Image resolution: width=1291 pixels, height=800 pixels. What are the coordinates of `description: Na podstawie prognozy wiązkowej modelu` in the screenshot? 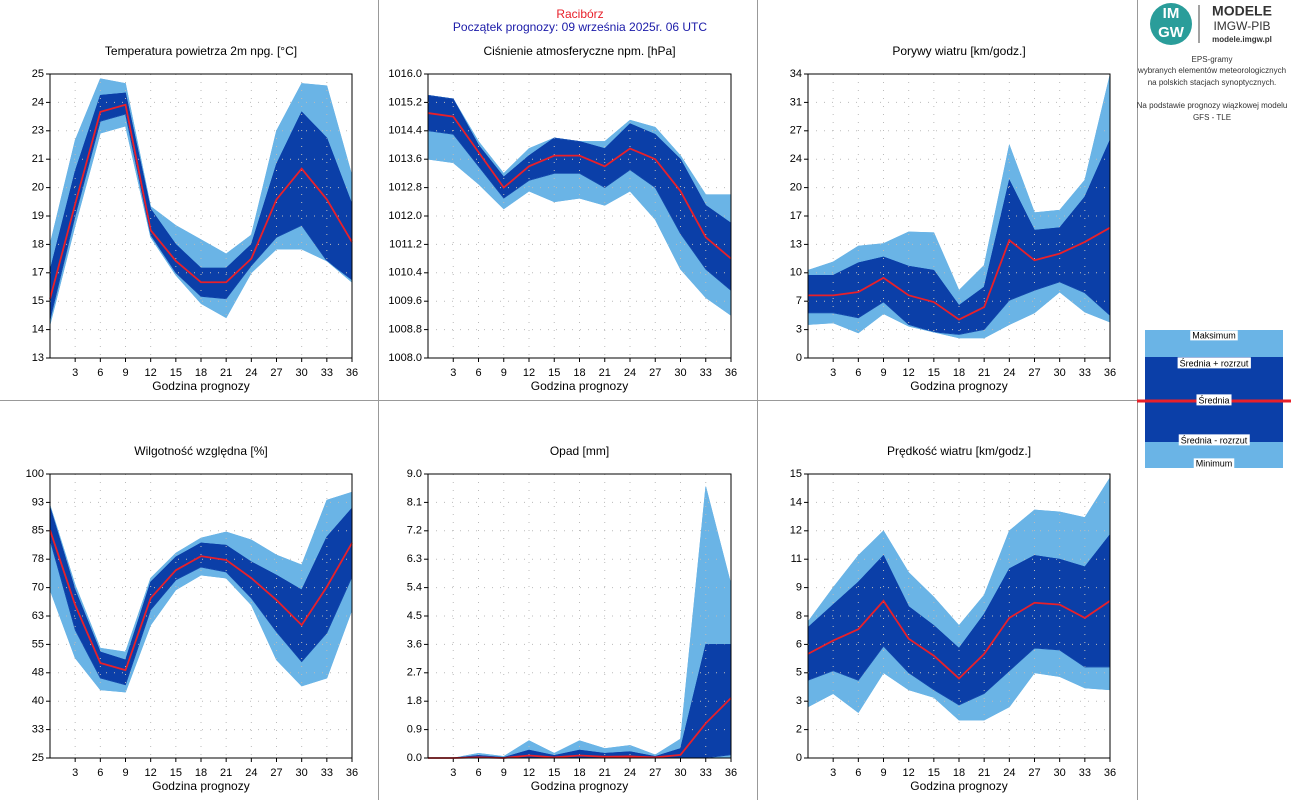 It's located at (1212, 105).